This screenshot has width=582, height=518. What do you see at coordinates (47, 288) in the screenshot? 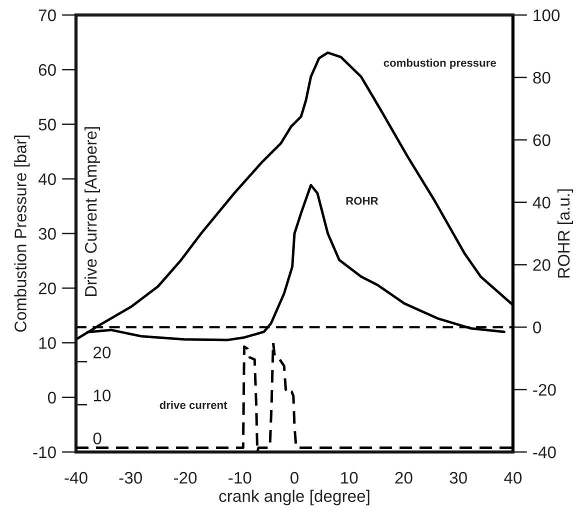
I see `y-tick-label: 20` at bounding box center [47, 288].